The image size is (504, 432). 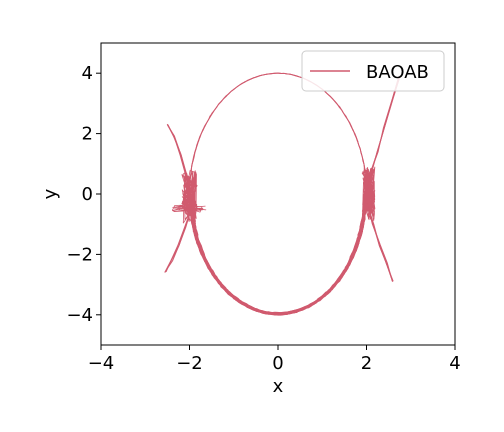 I want to click on right-branch-up, so click(x=383, y=135).